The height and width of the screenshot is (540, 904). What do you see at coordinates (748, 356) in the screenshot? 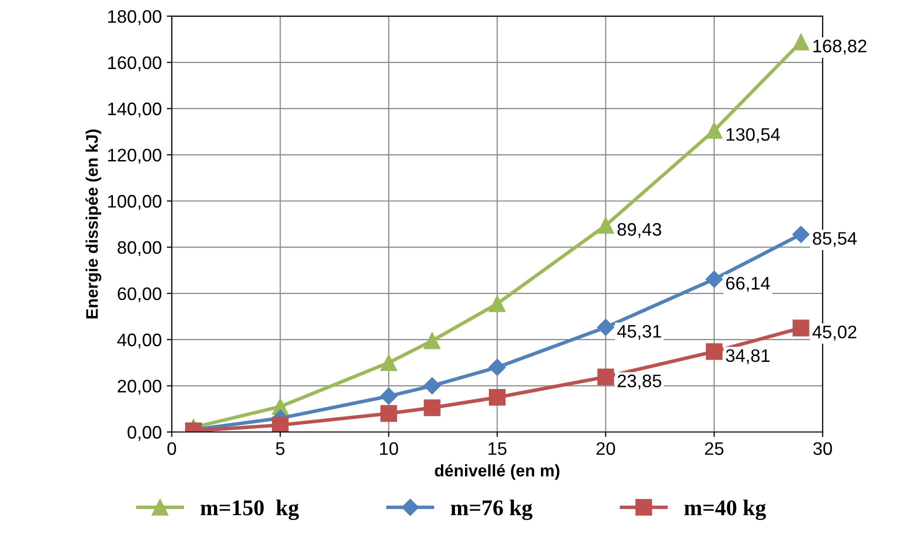
I see `data-label: 34,81` at bounding box center [748, 356].